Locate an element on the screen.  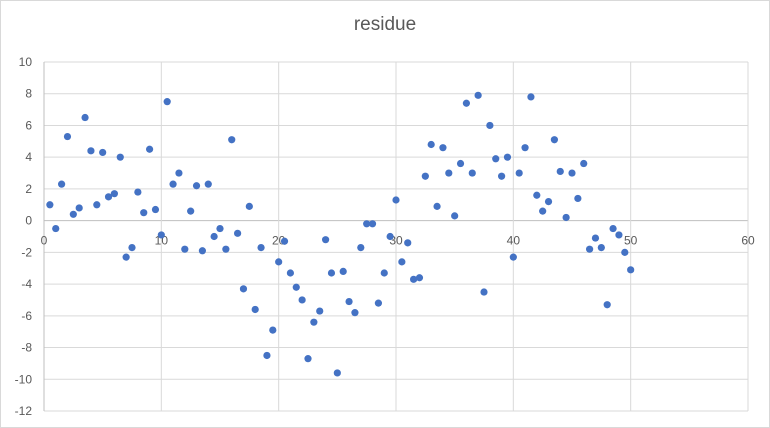
chart-title: residue is located at coordinates (385, 24).